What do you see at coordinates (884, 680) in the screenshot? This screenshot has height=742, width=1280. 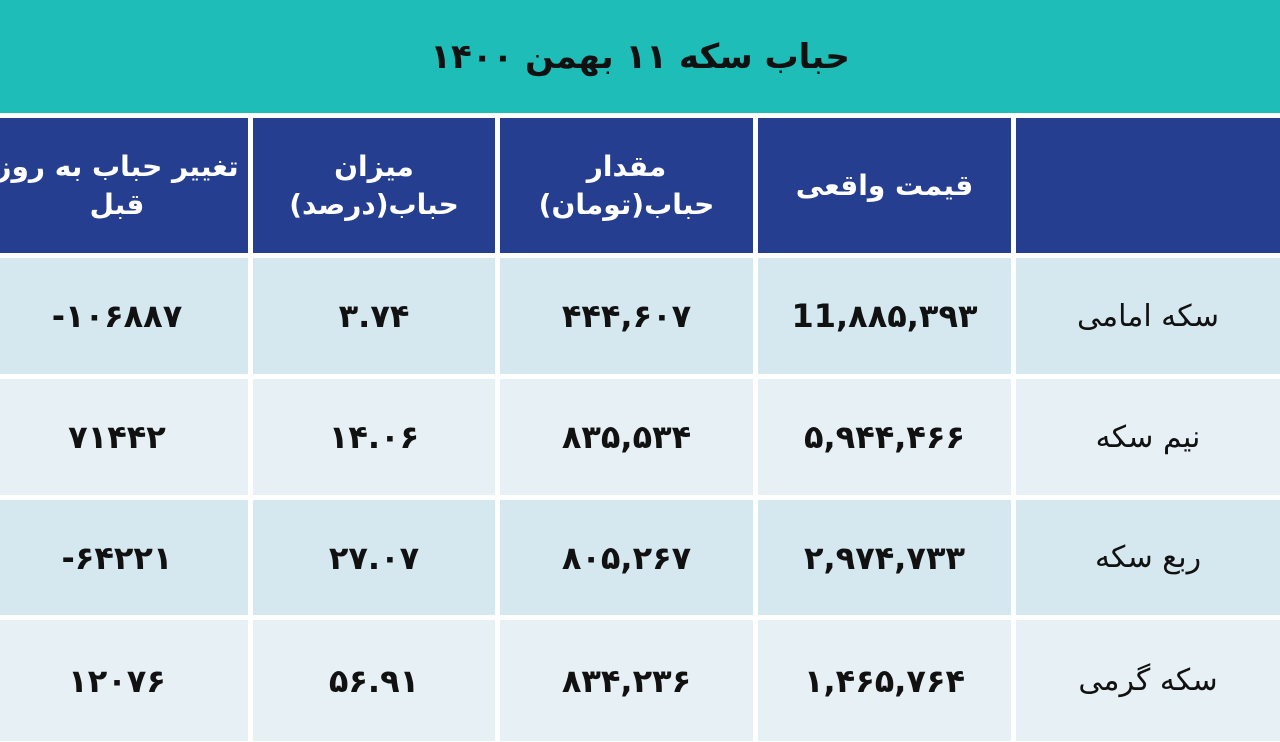 I see `table-cell: ۱,۴۶۵,۷۶۴` at bounding box center [884, 680].